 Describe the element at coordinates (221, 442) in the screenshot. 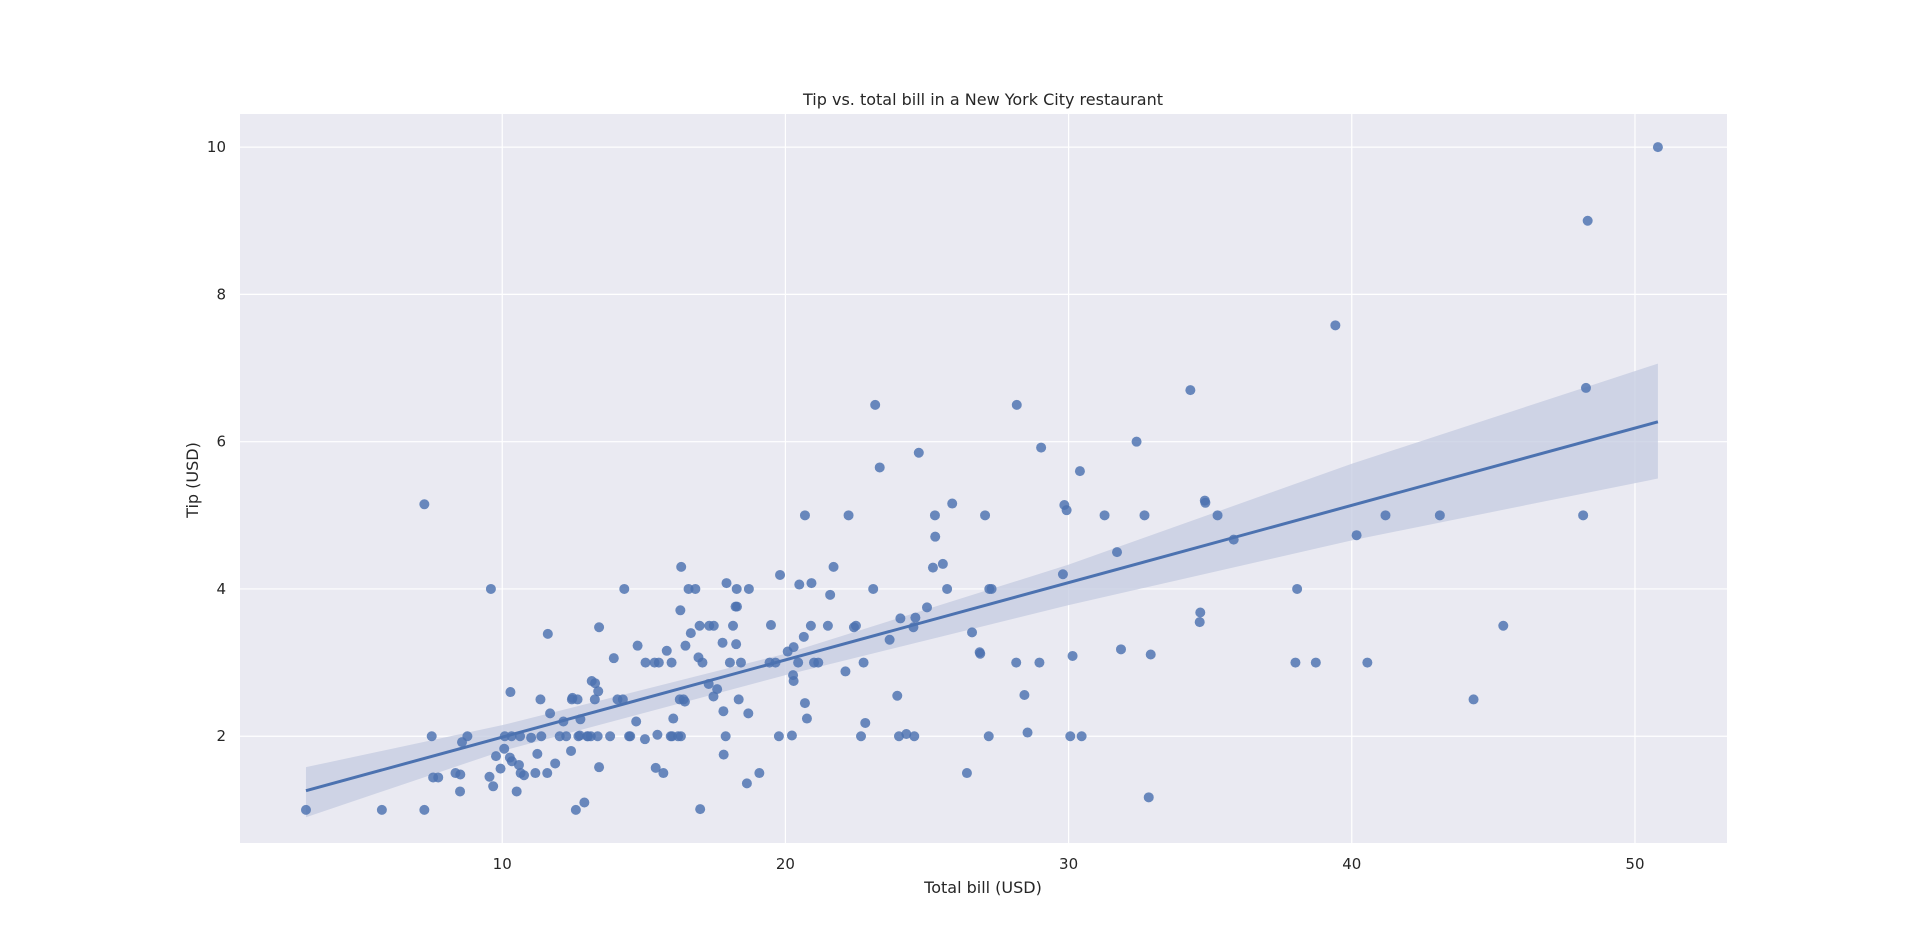

I see `y-tick-label: 6` at that location.